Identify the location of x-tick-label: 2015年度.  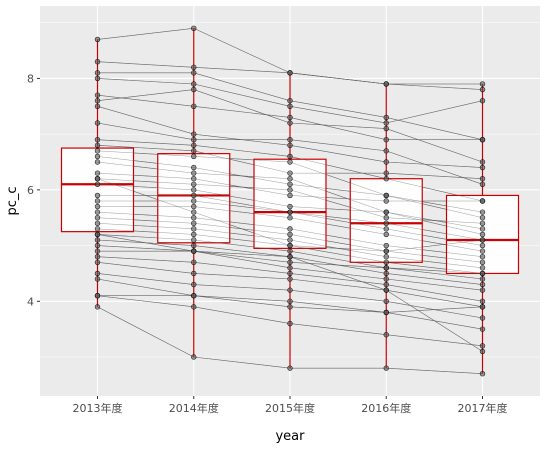
(290, 408).